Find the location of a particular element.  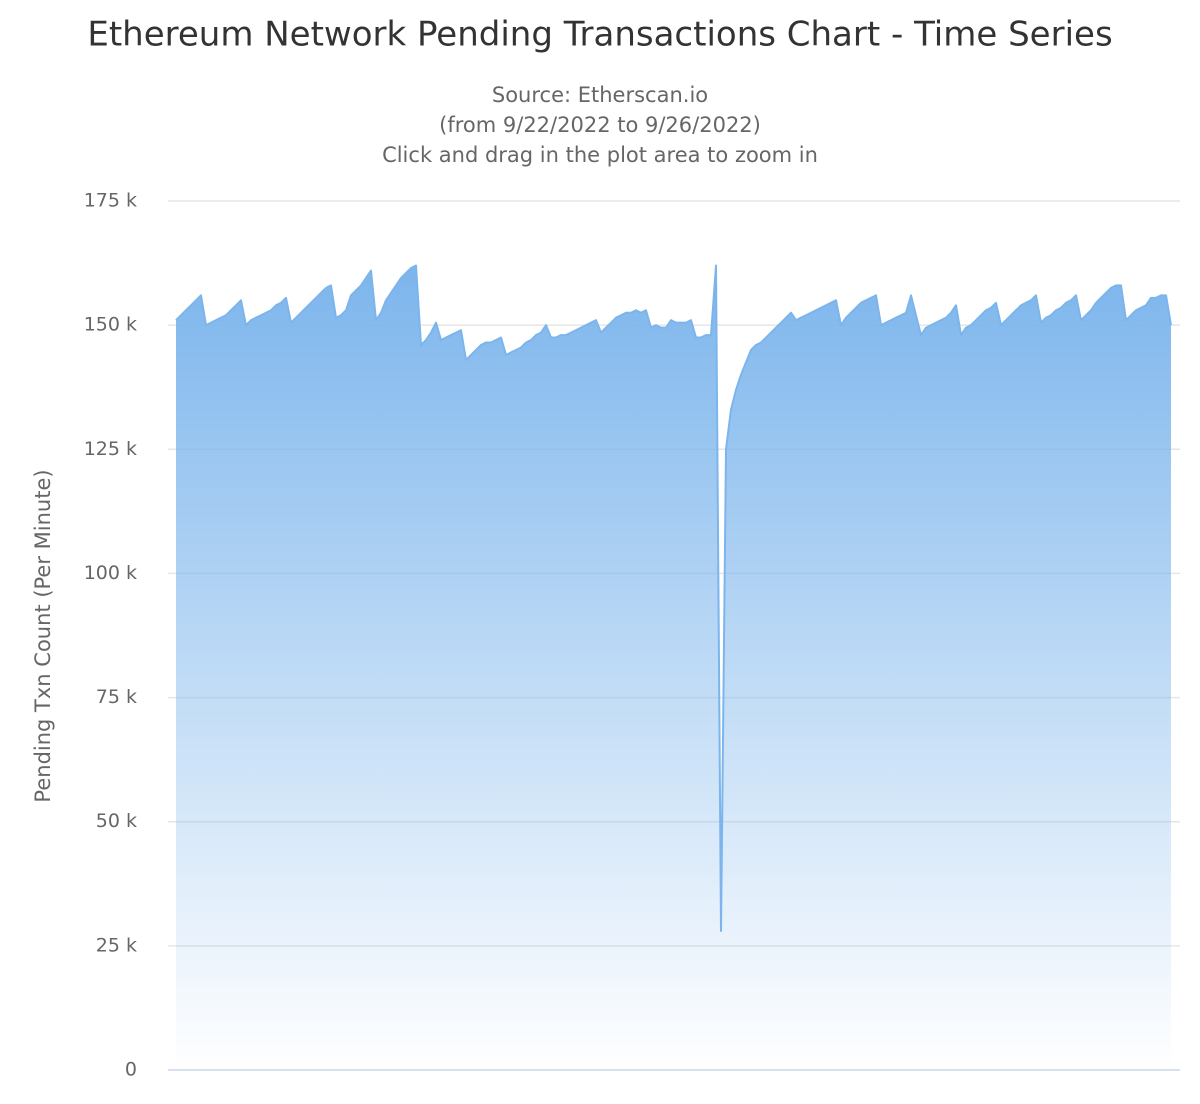

y-axis-title: Pending Txn Count (Per Minute) is located at coordinates (43, 635).